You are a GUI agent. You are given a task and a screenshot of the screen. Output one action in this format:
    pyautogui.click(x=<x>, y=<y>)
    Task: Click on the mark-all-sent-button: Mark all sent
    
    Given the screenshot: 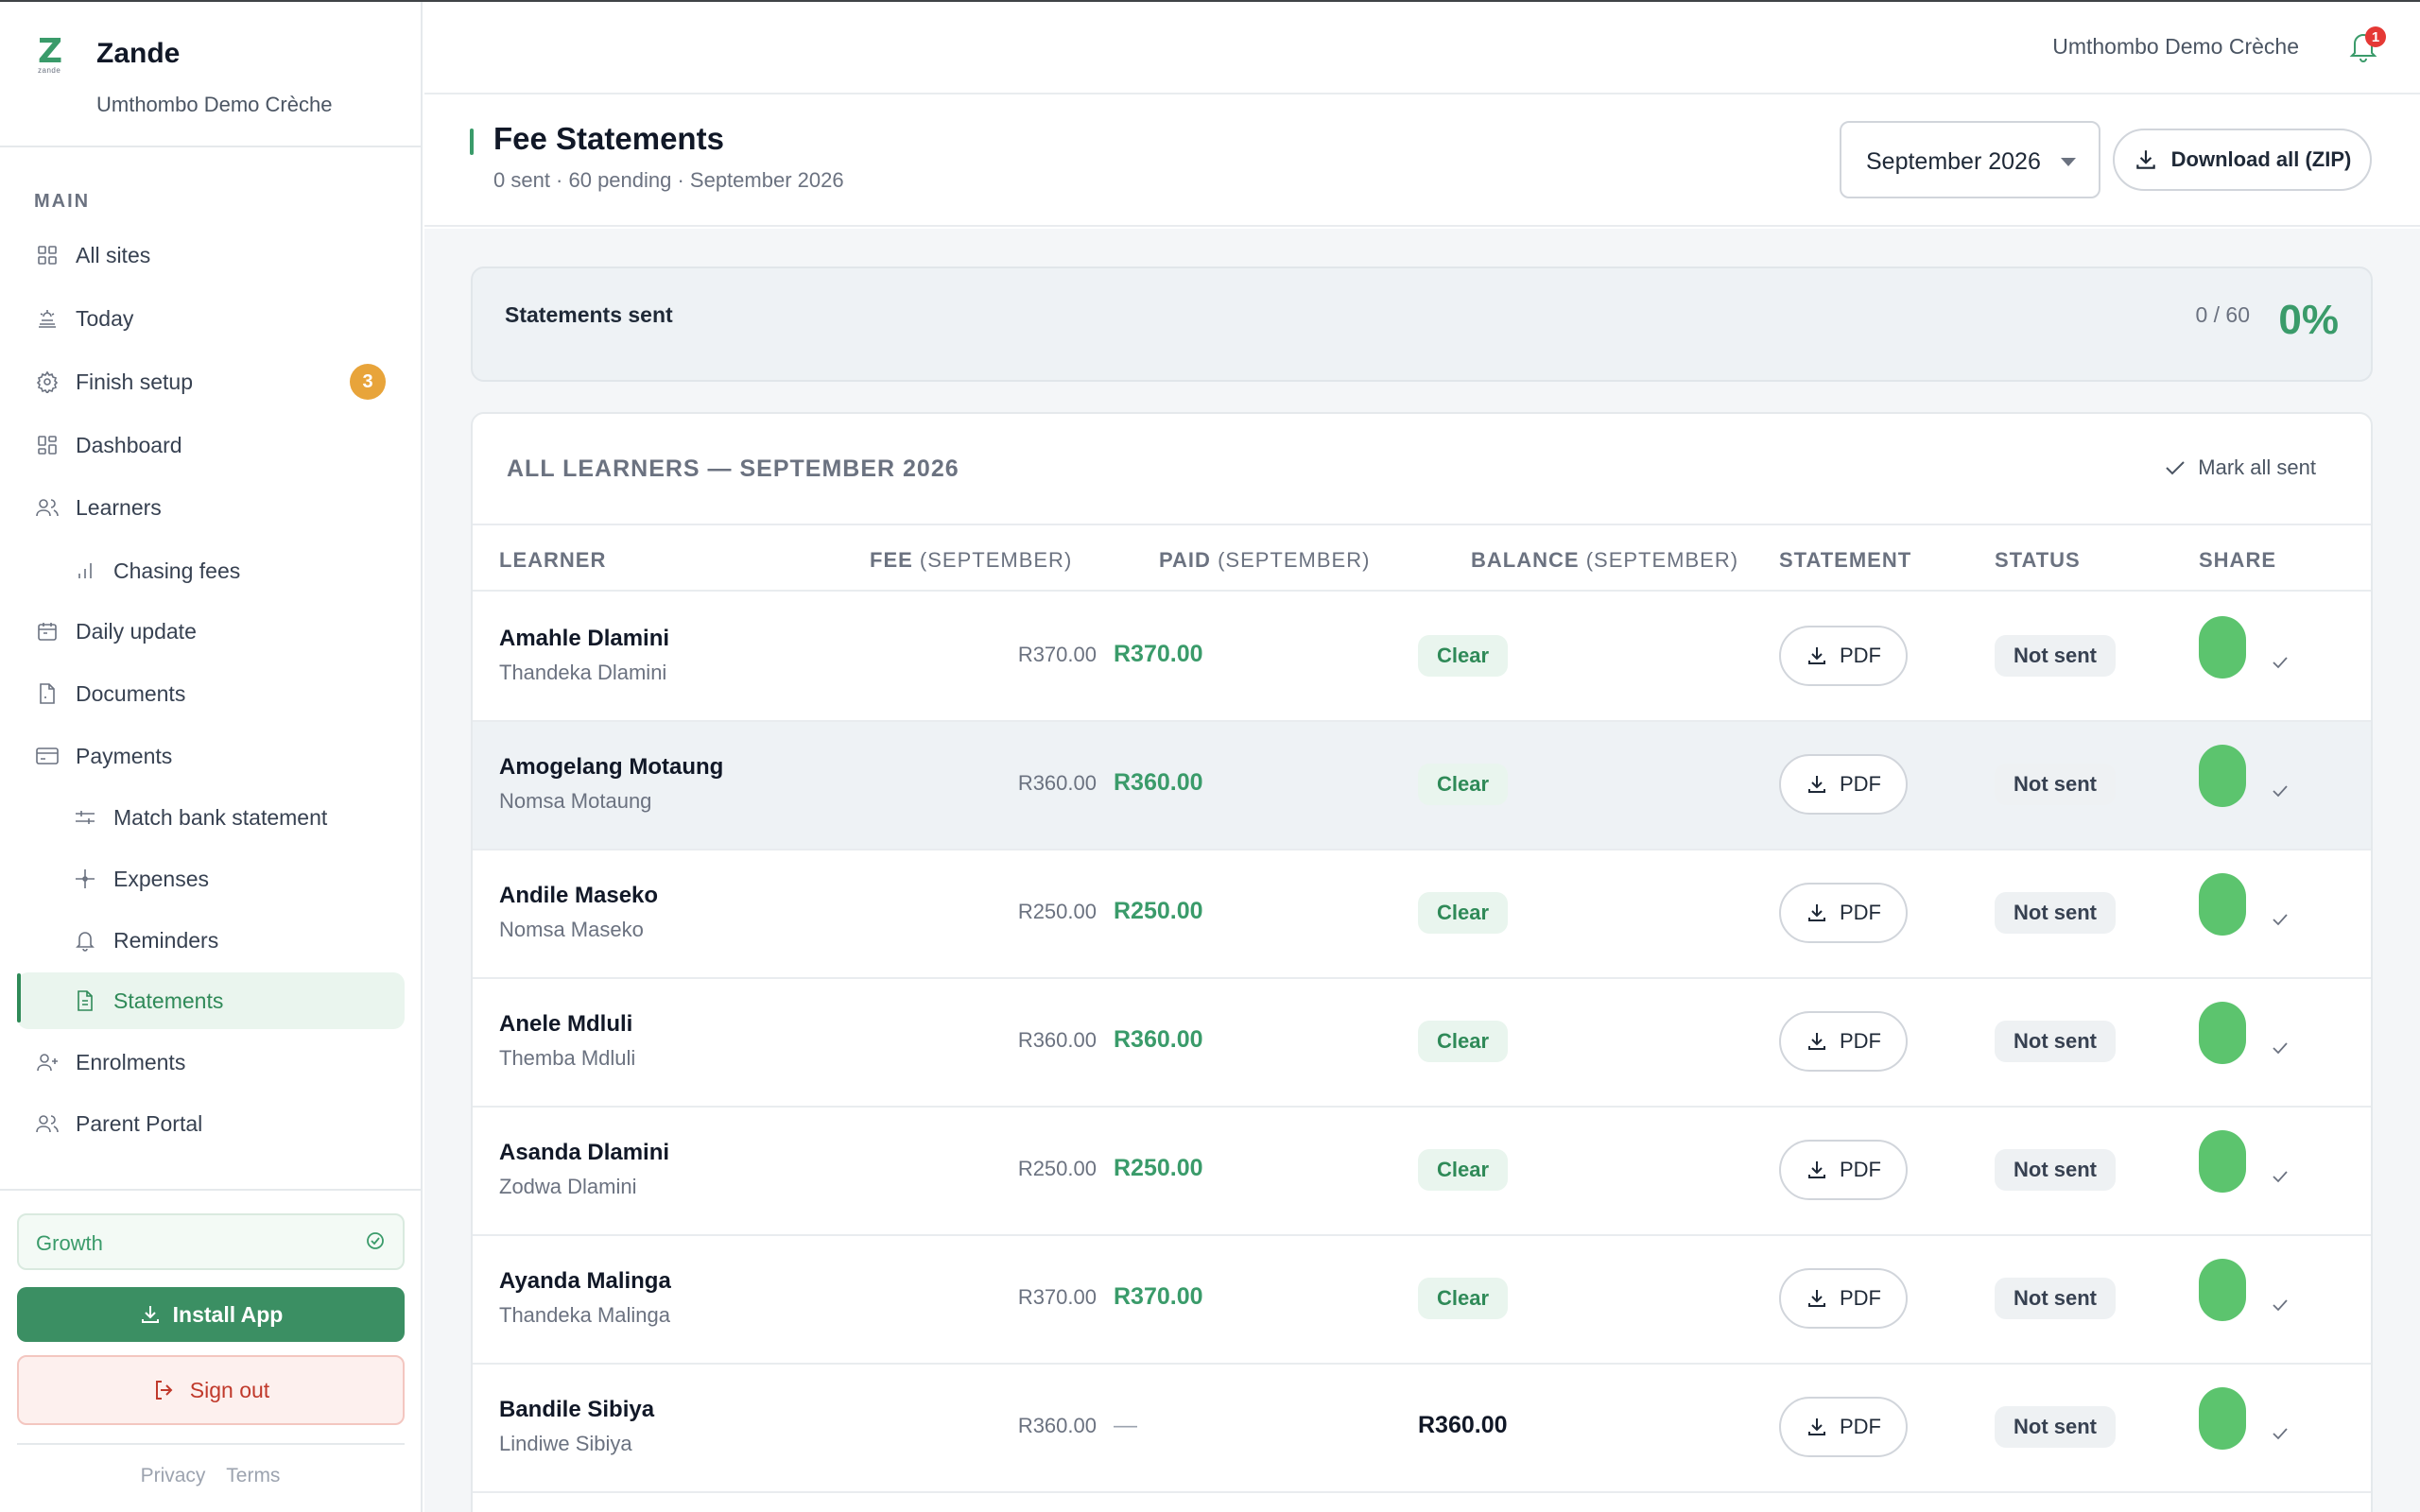 What is the action you would take?
    pyautogui.click(x=2240, y=467)
    